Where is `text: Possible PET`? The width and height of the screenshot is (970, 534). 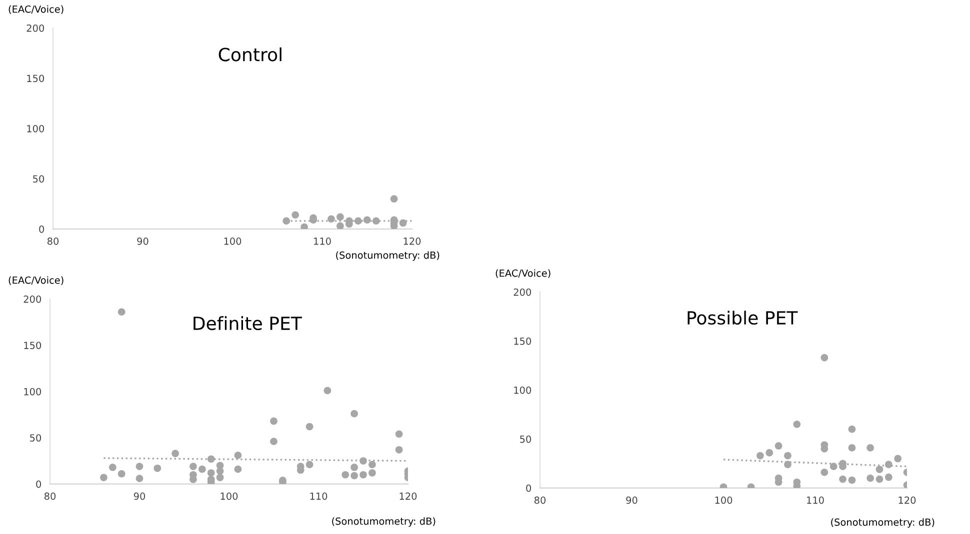 text: Possible PET is located at coordinates (743, 317).